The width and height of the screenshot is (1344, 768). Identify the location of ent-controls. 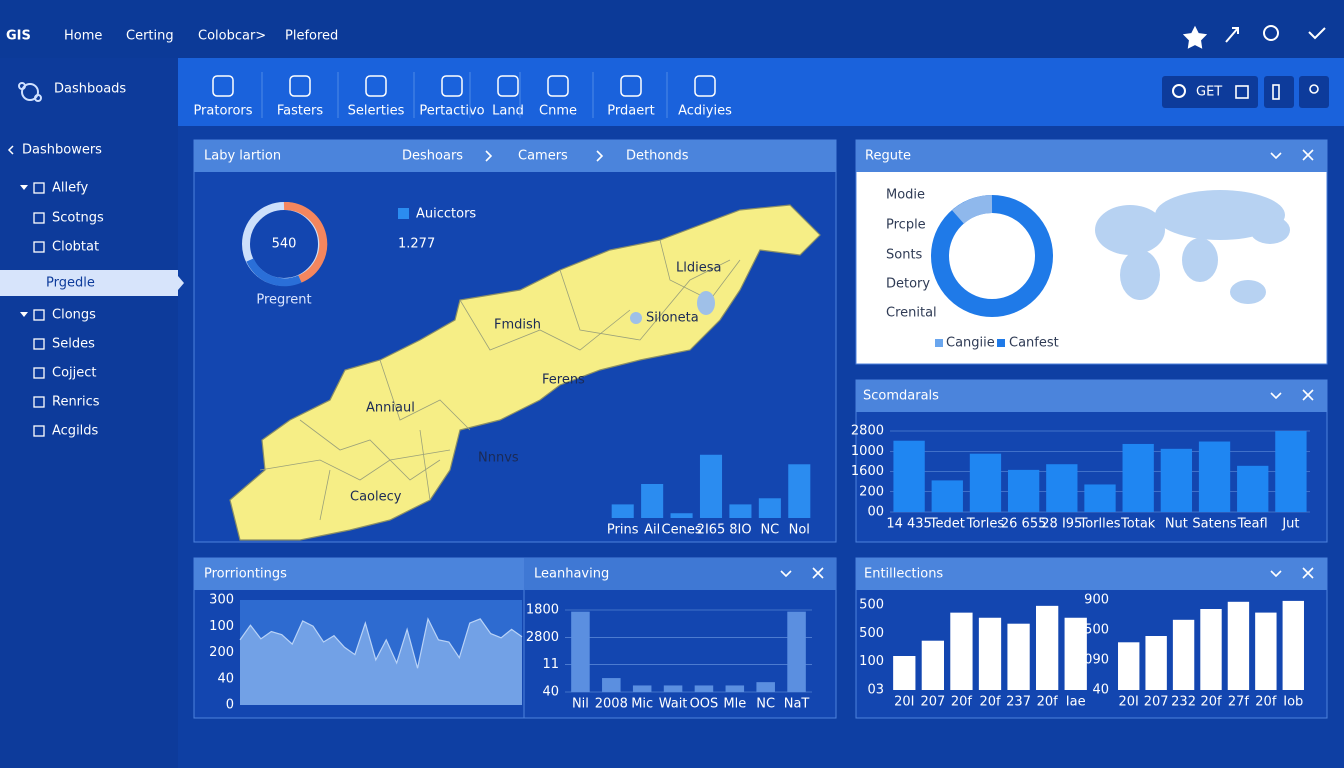
(1292, 573).